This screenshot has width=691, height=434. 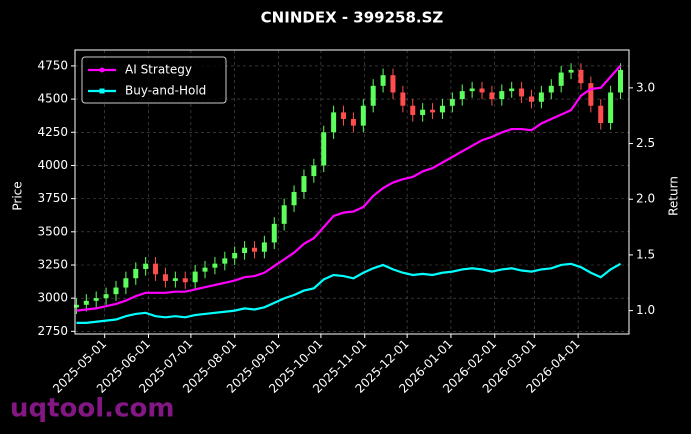 I want to click on y-tick-label: 2750, so click(x=52, y=331).